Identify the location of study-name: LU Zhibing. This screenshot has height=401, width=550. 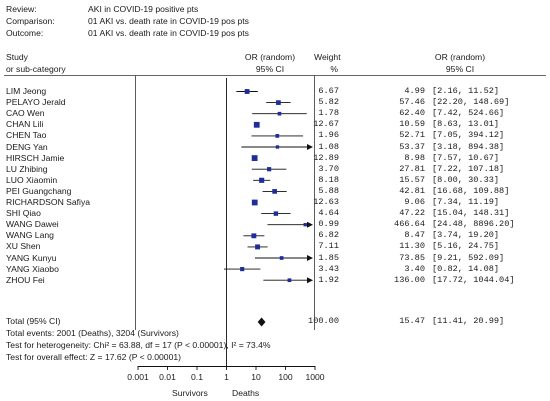
(27, 168).